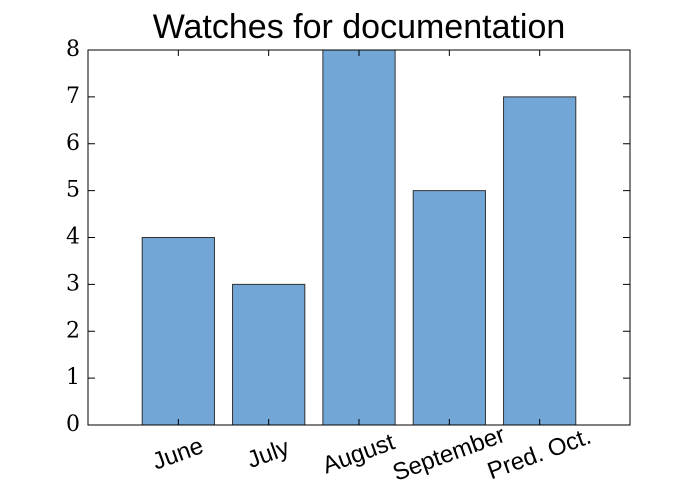 The width and height of the screenshot is (700, 500). Describe the element at coordinates (268, 454) in the screenshot. I see `x-tick-label: July` at that location.